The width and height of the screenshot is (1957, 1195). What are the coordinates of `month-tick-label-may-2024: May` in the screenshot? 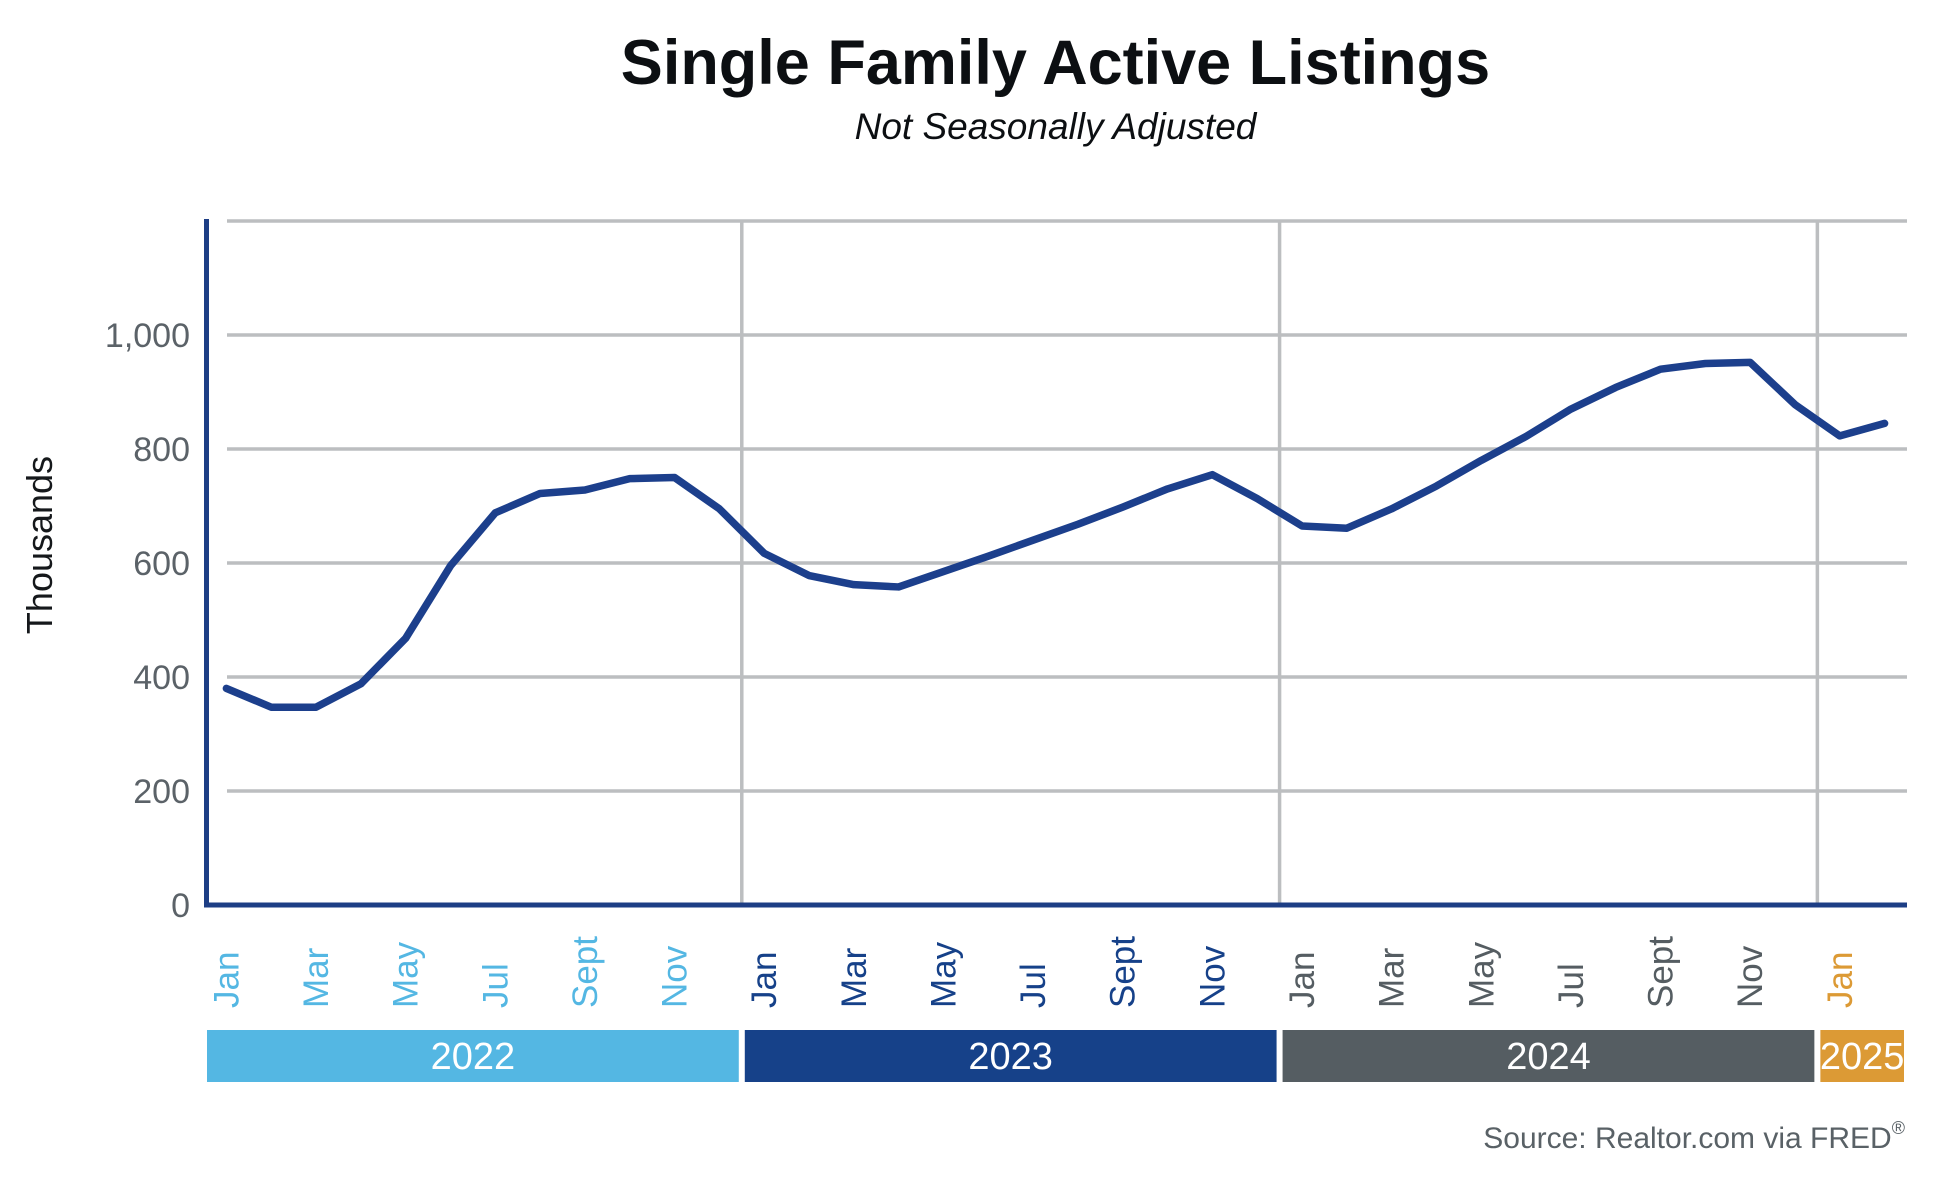 It's located at (1481, 974).